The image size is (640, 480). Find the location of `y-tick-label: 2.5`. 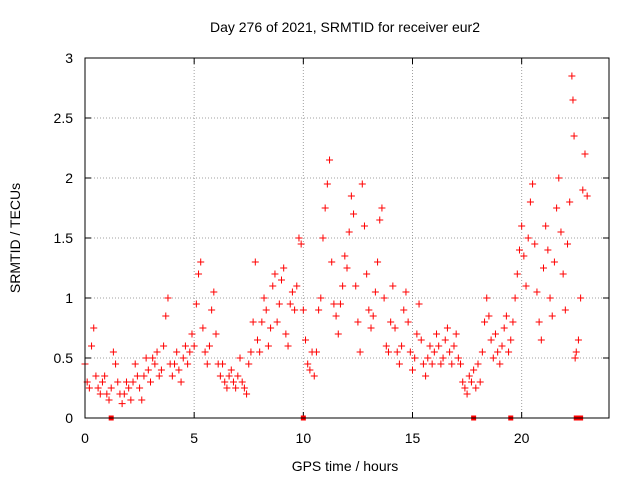

y-tick-label: 2.5 is located at coordinates (64, 118).